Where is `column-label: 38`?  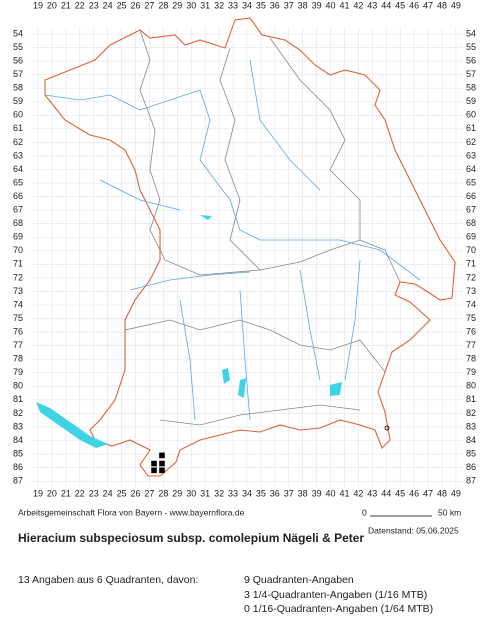 column-label: 38 is located at coordinates (303, 493).